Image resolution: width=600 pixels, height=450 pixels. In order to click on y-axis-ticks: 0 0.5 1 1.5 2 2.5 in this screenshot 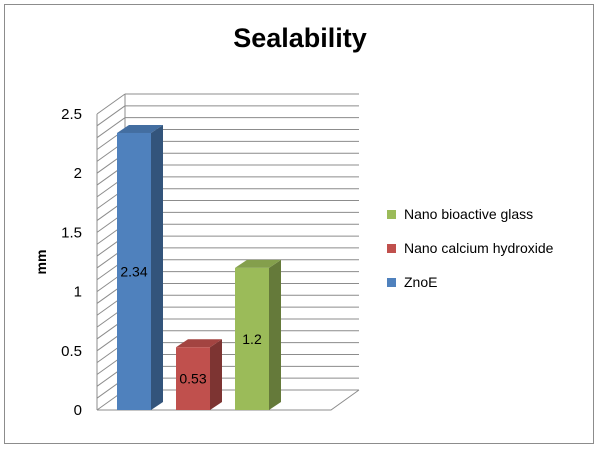, I will do `click(71, 262)`.